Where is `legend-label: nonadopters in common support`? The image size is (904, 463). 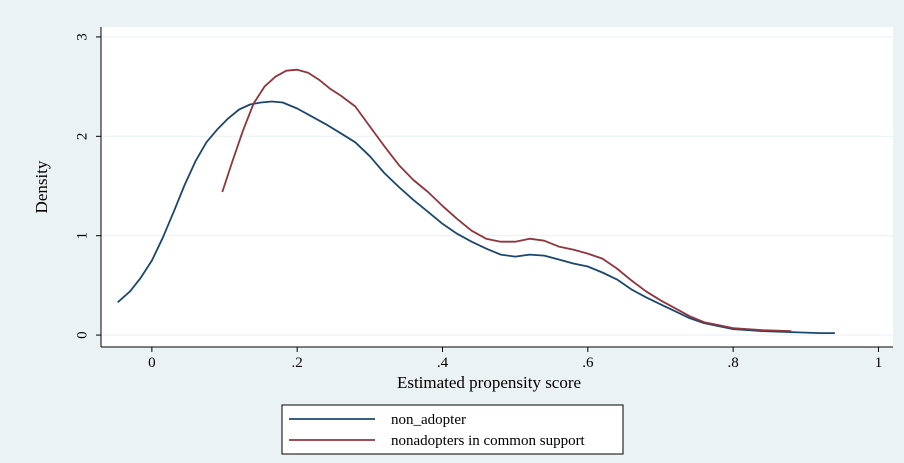 legend-label: nonadopters in common support is located at coordinates (488, 441).